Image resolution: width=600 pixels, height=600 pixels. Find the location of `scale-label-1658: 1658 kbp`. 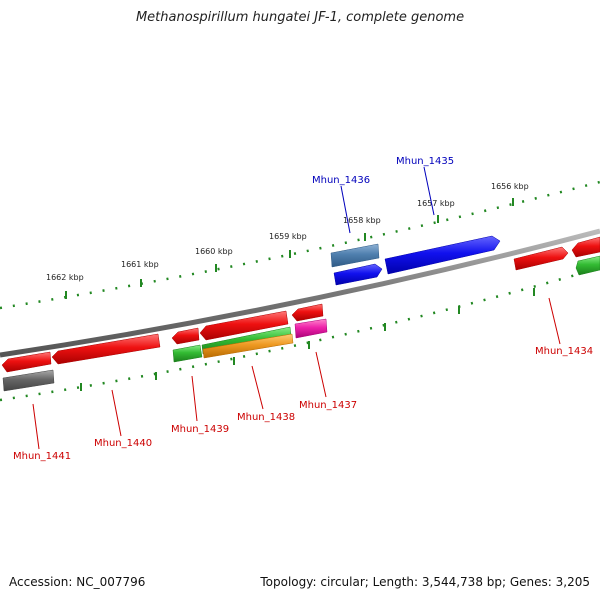

scale-label-1658: 1658 kbp is located at coordinates (362, 220).